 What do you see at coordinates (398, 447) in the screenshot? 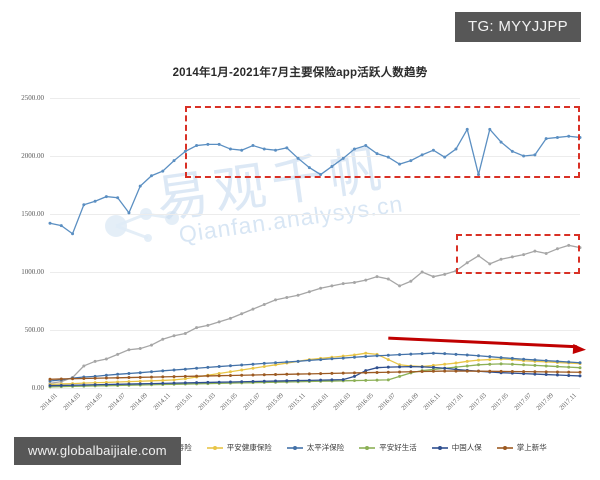
I see `legend-label: 平安好生活` at bounding box center [398, 447].